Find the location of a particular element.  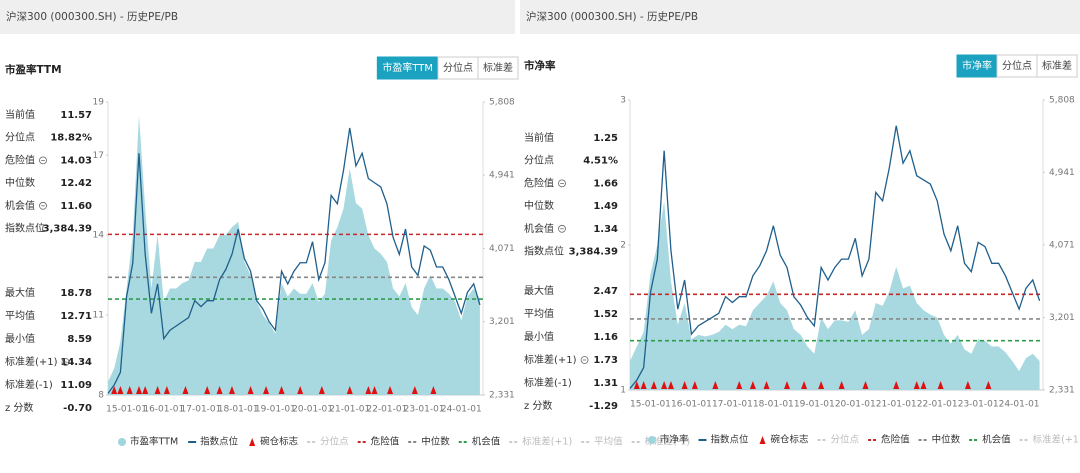

stat-value: 11.57 is located at coordinates (76, 115).